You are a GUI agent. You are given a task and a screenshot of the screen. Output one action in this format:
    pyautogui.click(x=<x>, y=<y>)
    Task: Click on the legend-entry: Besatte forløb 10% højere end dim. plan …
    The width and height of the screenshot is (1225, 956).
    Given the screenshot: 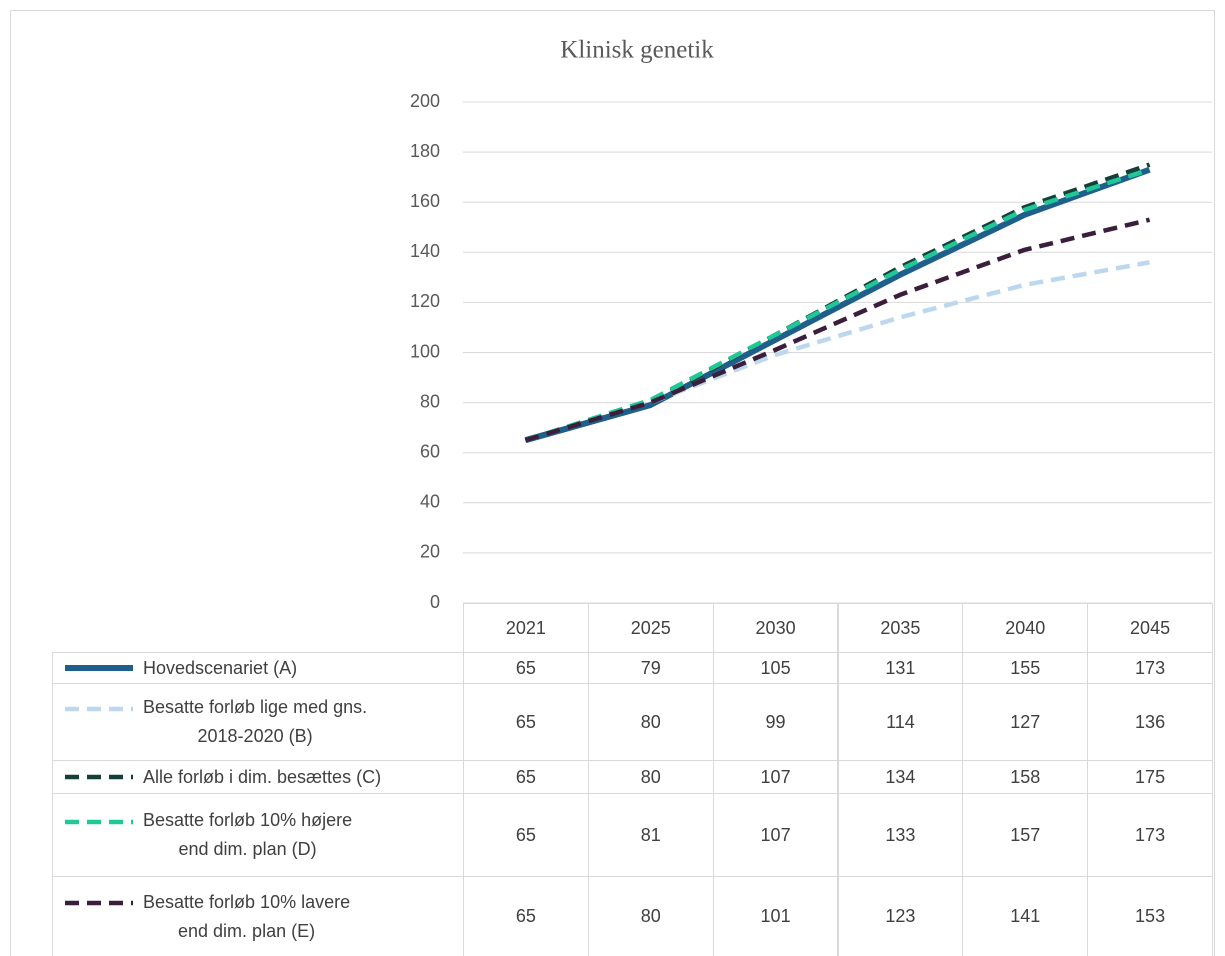 What is the action you would take?
    pyautogui.click(x=258, y=835)
    